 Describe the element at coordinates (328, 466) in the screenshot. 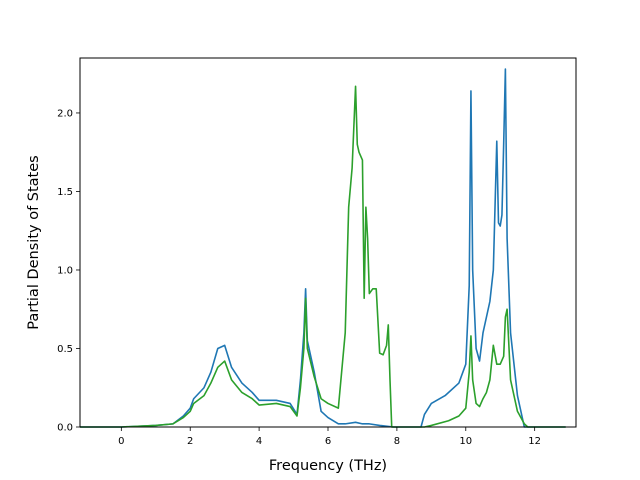

I see `x-axis-label: Frequency (THz)` at that location.